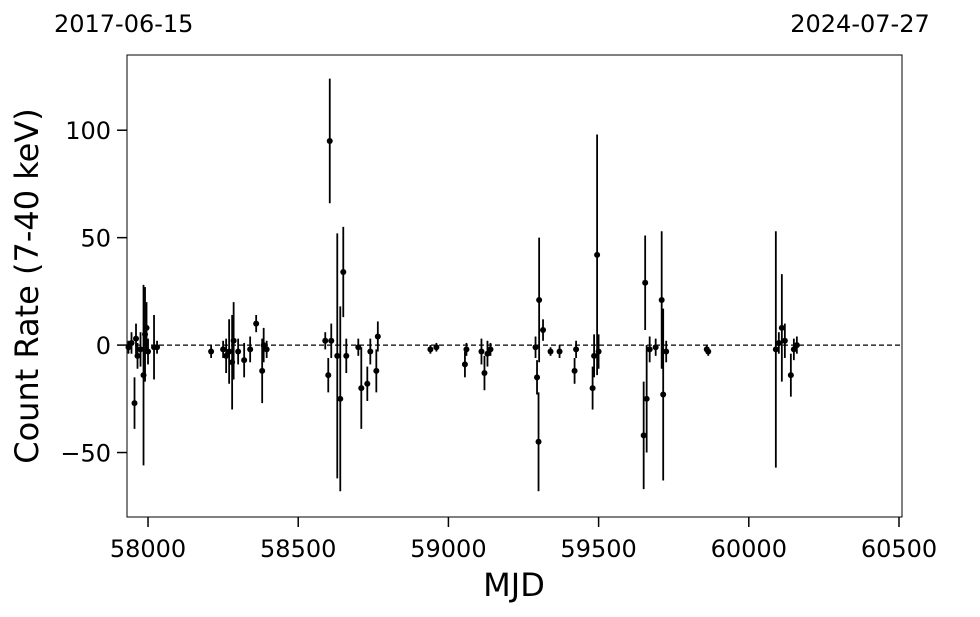 This screenshot has width=980, height=617. What do you see at coordinates (749, 549) in the screenshot?
I see `x-tick-label: 60000` at bounding box center [749, 549].